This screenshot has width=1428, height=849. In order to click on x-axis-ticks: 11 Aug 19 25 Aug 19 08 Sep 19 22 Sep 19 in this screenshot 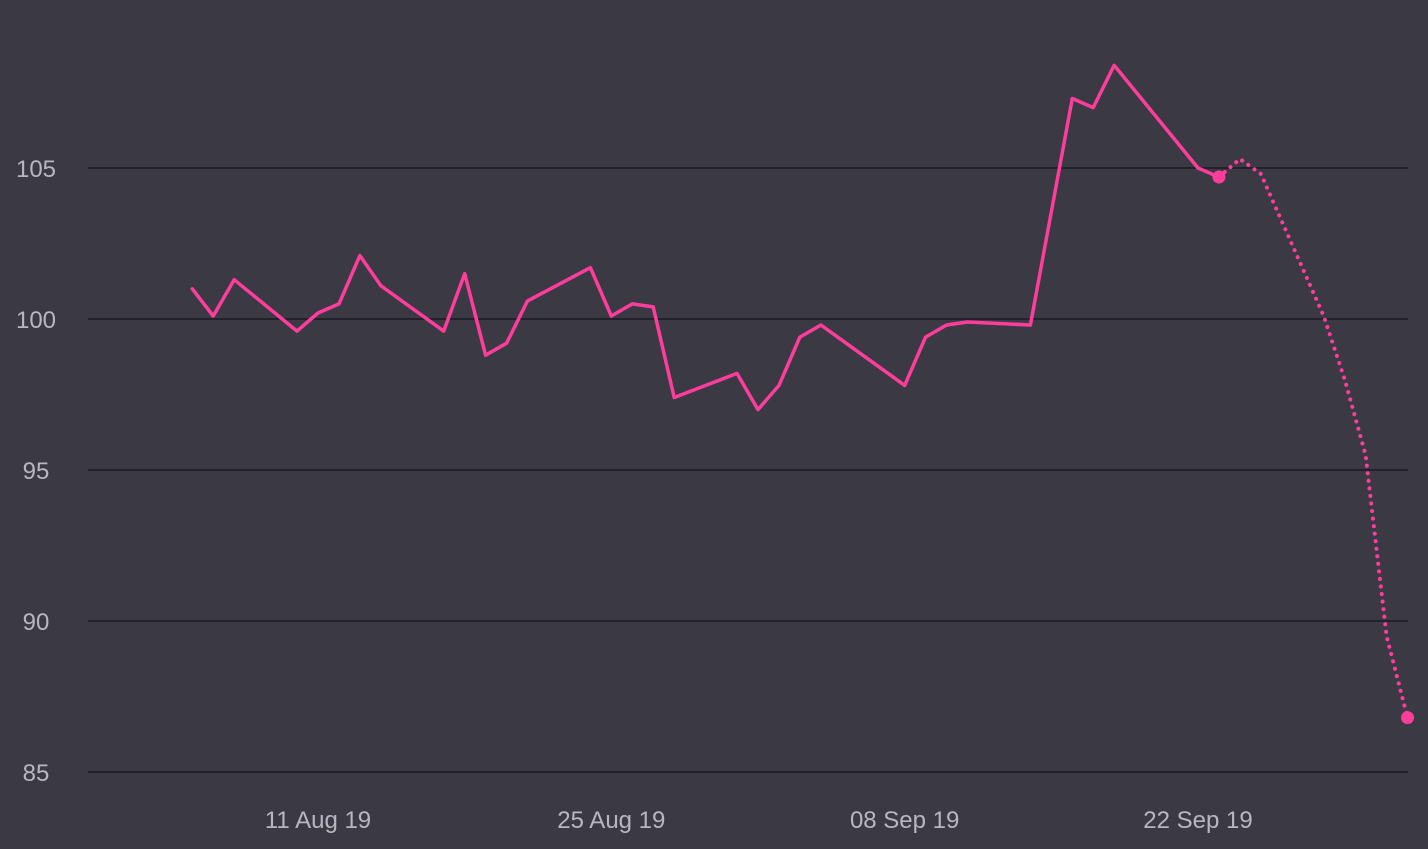, I will do `click(759, 820)`.